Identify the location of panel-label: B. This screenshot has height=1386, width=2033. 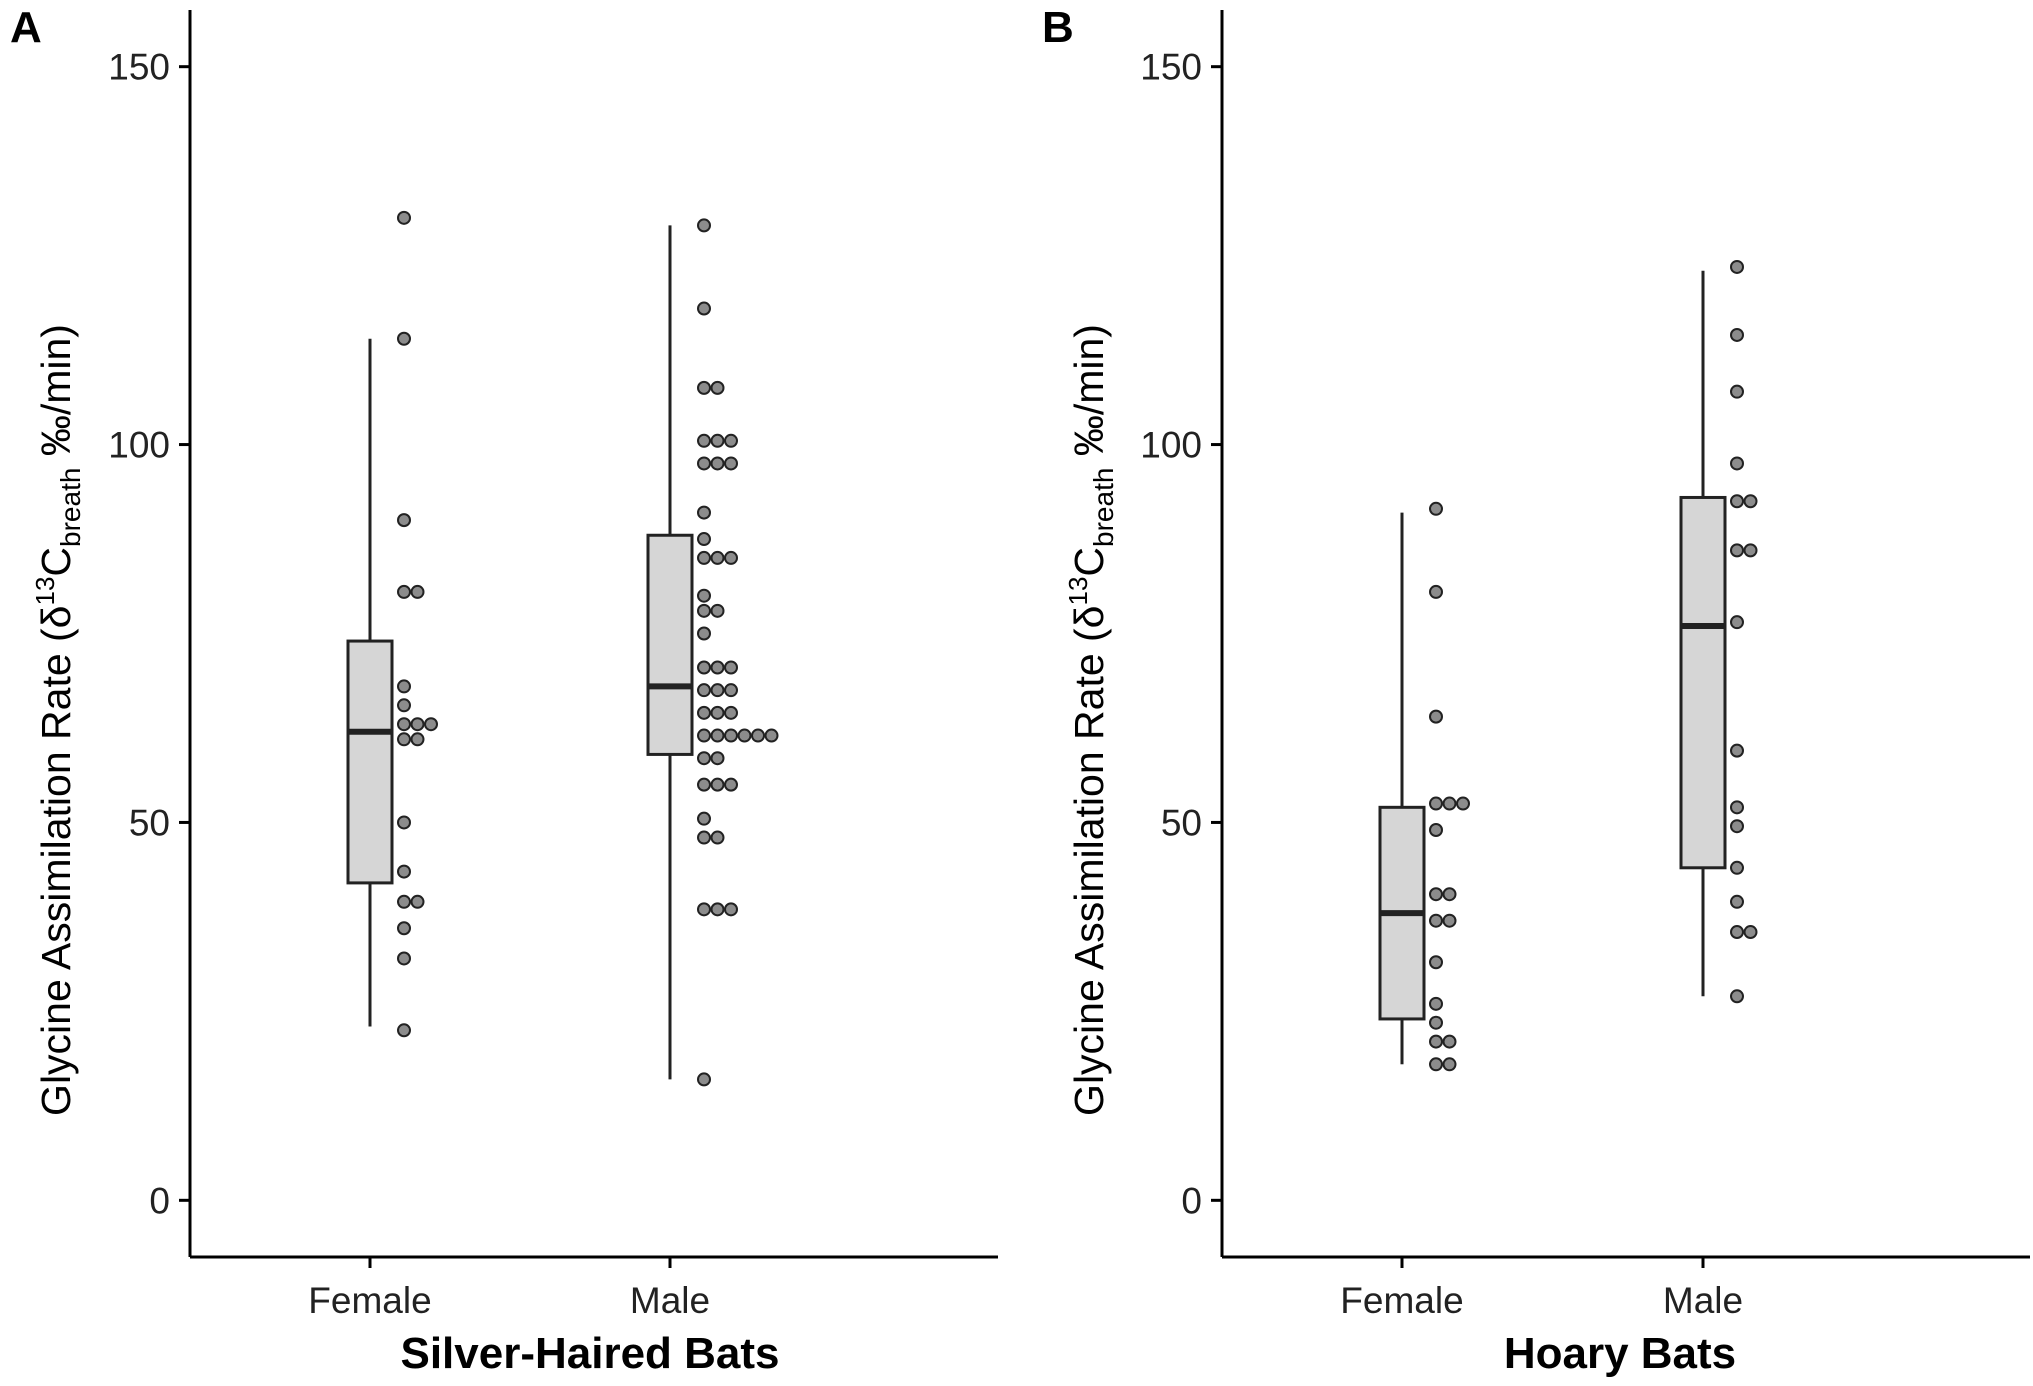
(1058, 27).